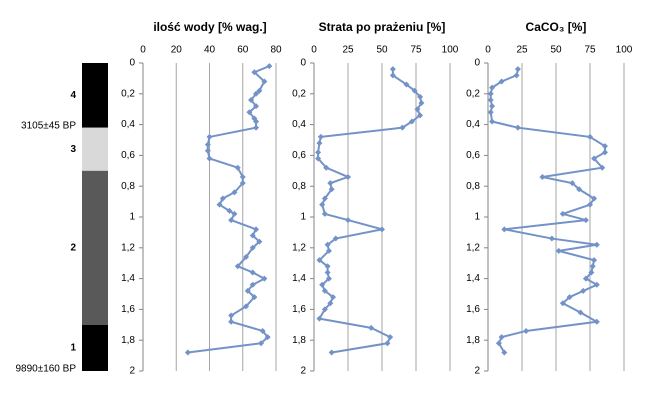 The image size is (659, 403). Describe the element at coordinates (128, 124) in the screenshot. I see `y-tick-label: 0,4` at that location.